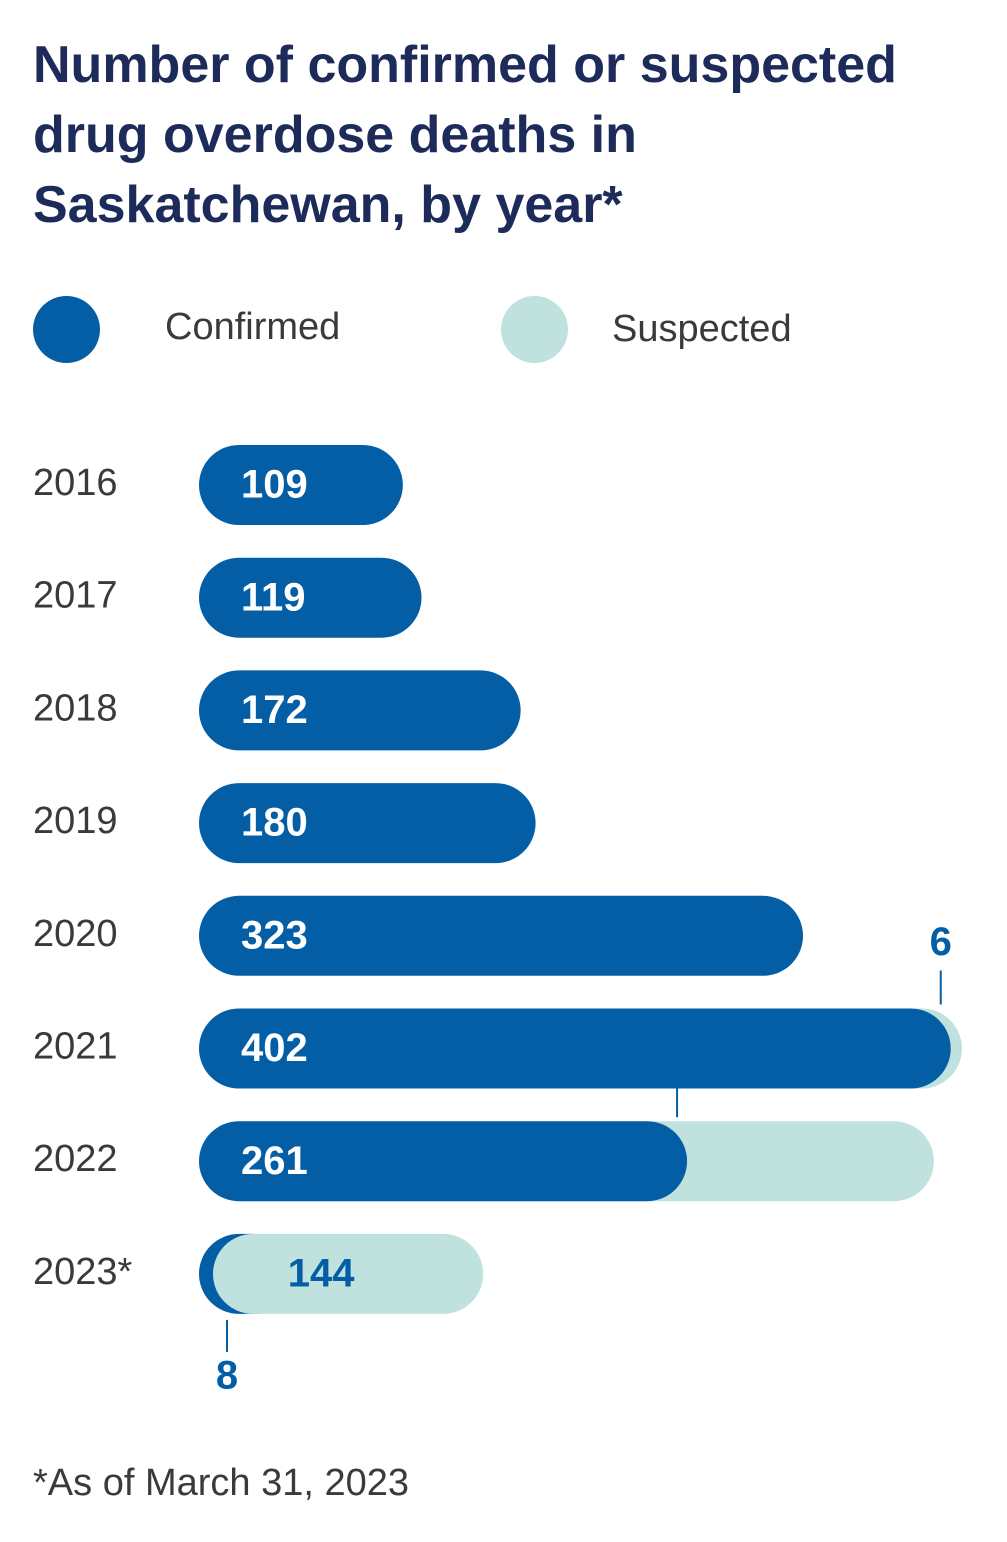 The width and height of the screenshot is (1007, 1542). What do you see at coordinates (575, 1048) in the screenshot?
I see `bar-confirmed-2021` at bounding box center [575, 1048].